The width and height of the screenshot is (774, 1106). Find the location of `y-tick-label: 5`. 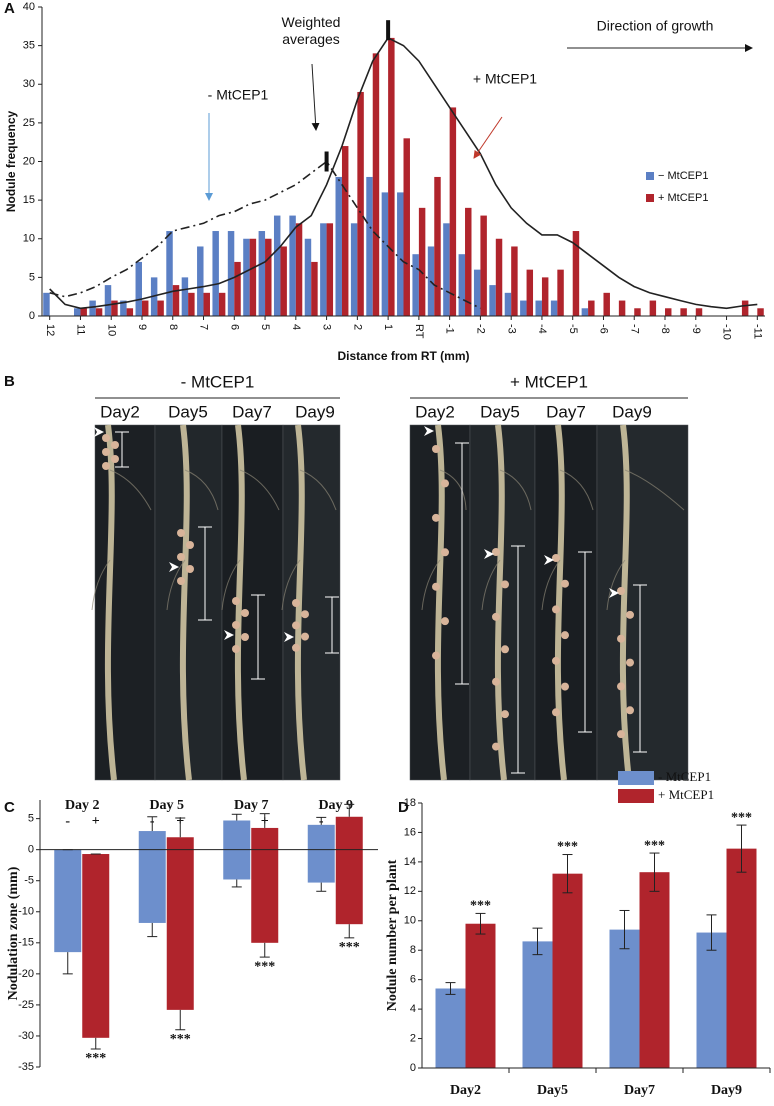

y-tick-label: 5 is located at coordinates (32, 277).